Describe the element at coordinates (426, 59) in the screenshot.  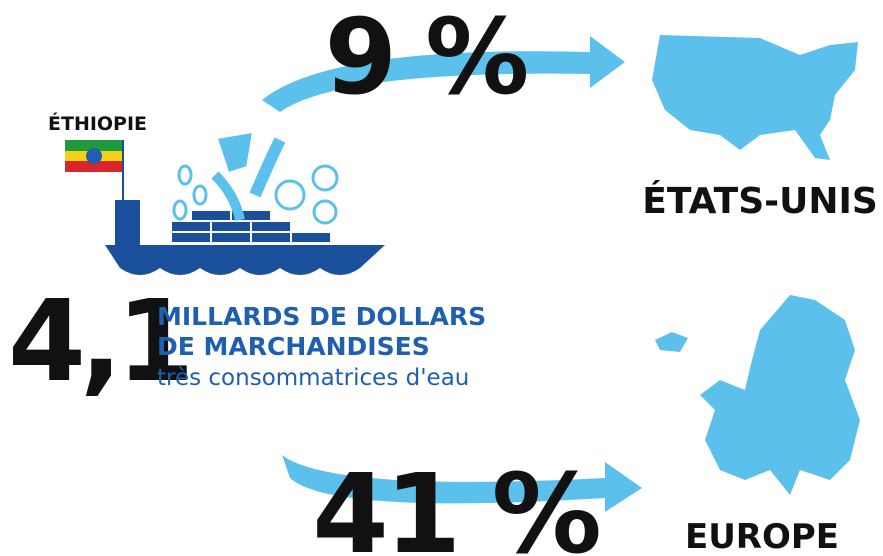
I see `flow-percent: 9 %` at that location.